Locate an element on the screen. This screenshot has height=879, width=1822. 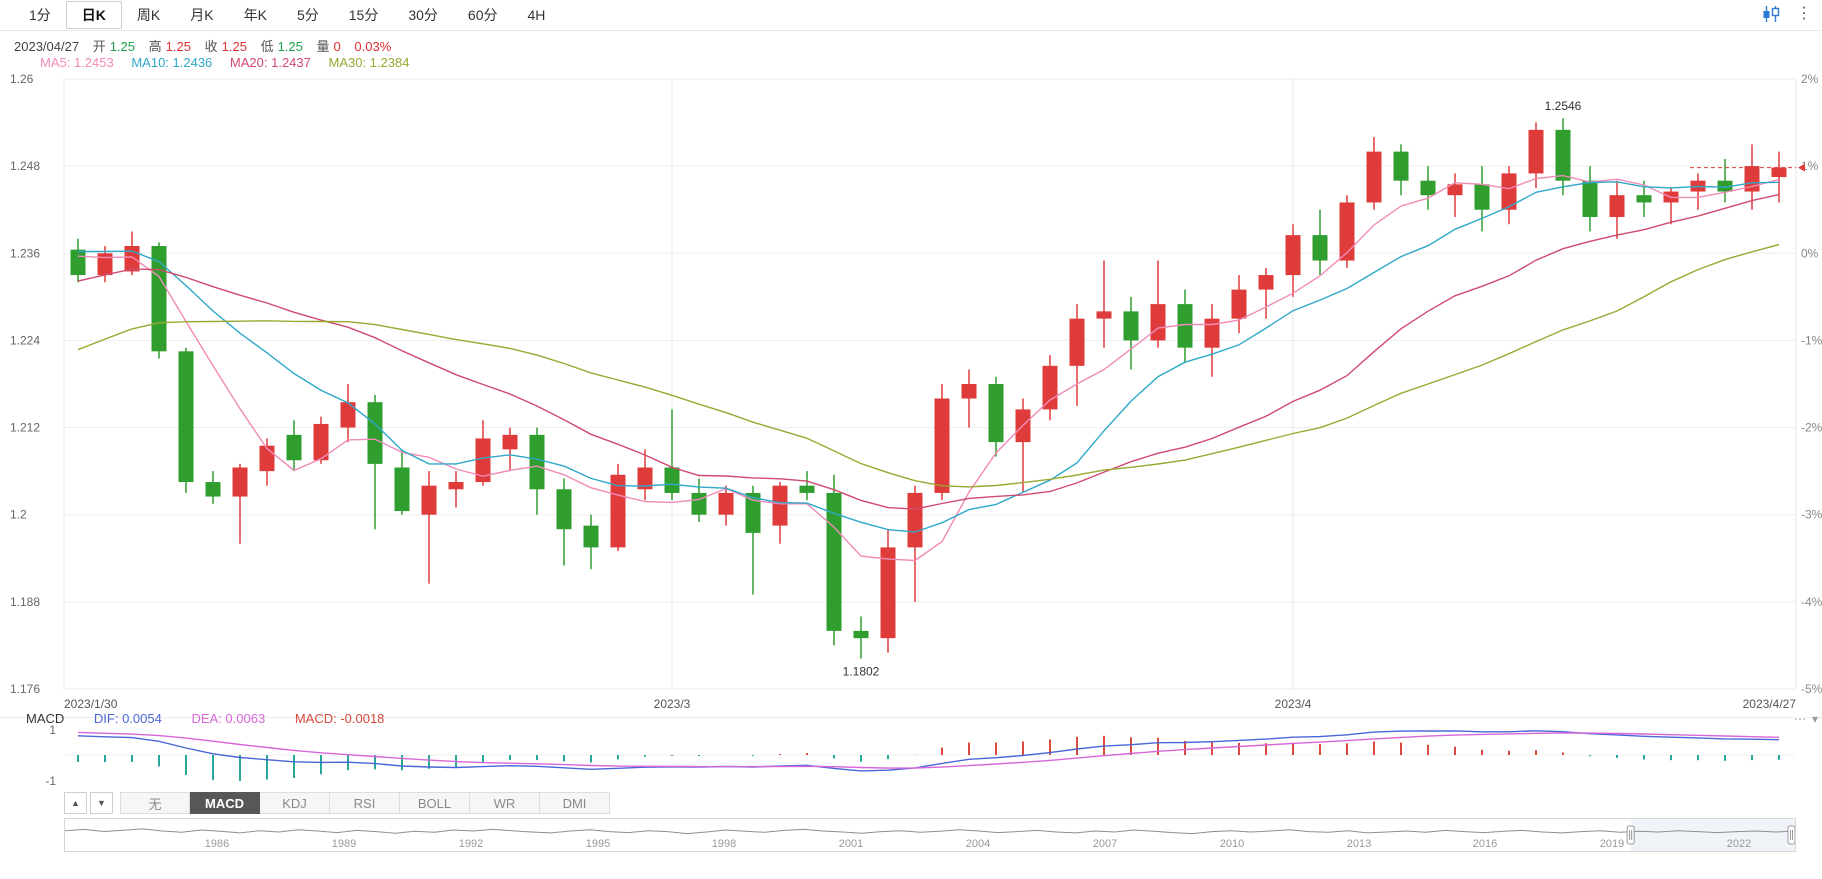
dea-line is located at coordinates (928, 750).